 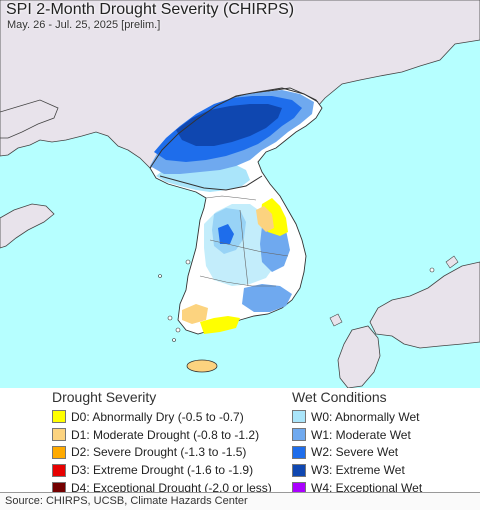 I want to click on legend-label-d1: D1: Moderate Drought (-0.8 to -1.2), so click(x=165, y=434).